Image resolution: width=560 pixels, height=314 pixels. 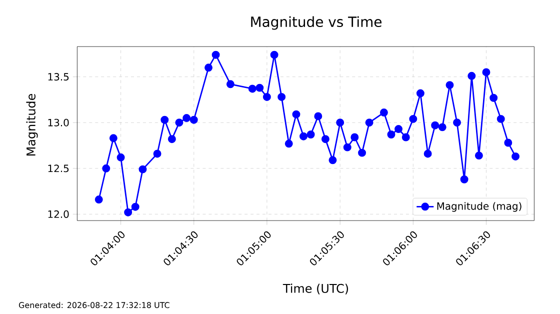 What do you see at coordinates (58, 168) in the screenshot?
I see `y-tick-label: 12.5` at bounding box center [58, 168].